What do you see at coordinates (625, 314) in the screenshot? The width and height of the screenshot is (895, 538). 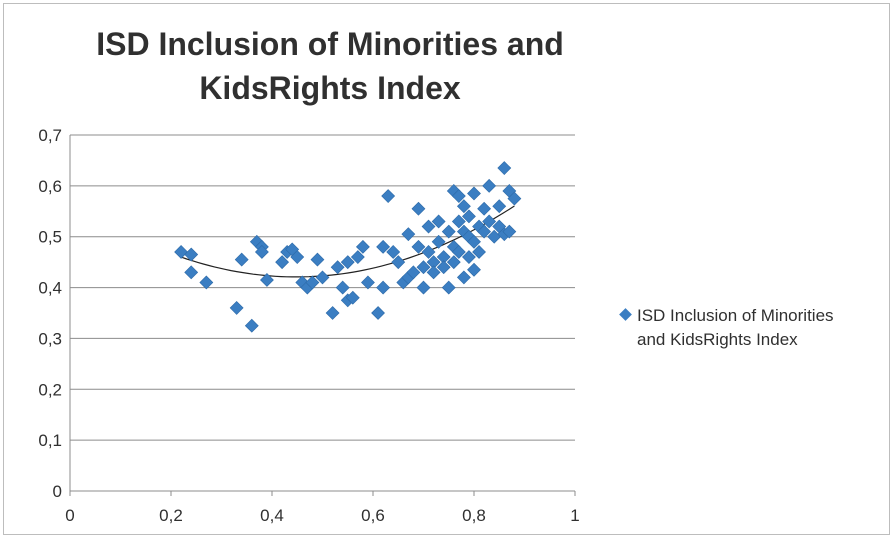 I see `legend-marker-icon` at bounding box center [625, 314].